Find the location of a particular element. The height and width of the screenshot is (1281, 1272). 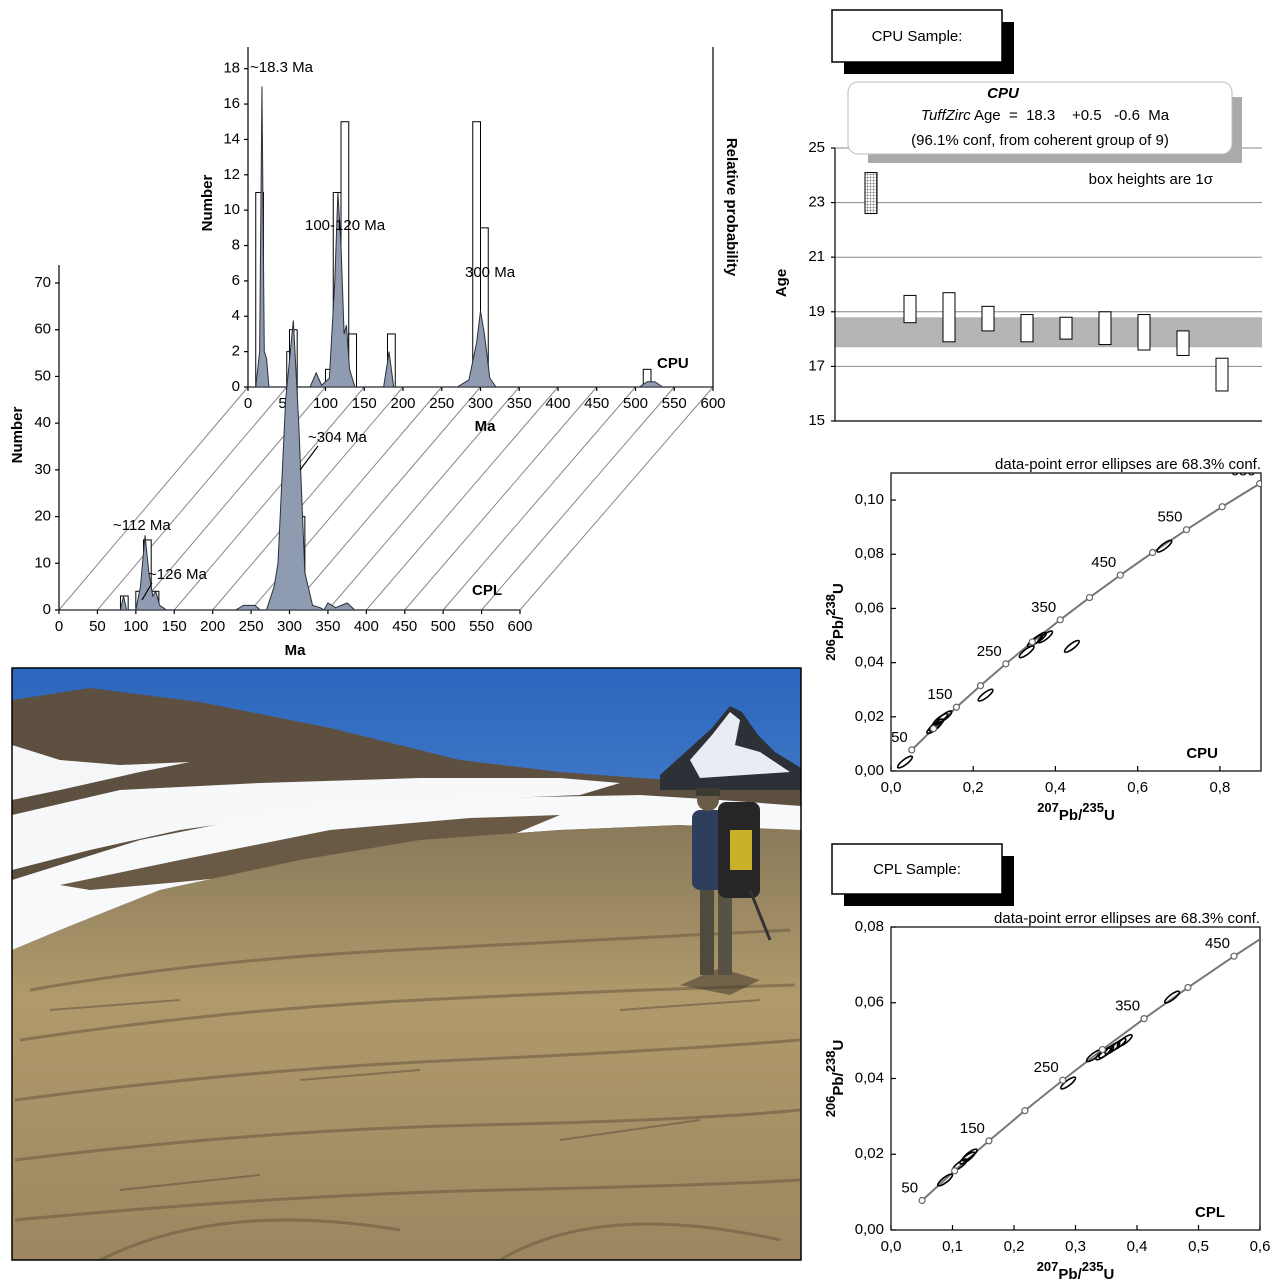

y-tick-label: 10 is located at coordinates (231, 209).